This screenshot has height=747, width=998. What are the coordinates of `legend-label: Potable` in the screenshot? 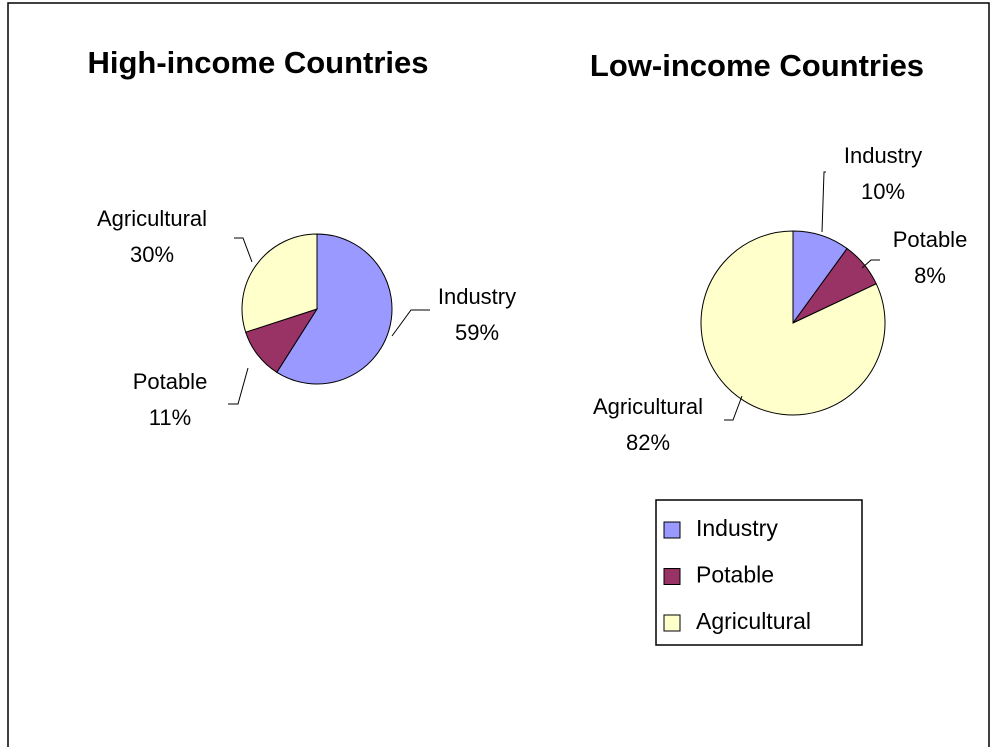 It's located at (735, 575).